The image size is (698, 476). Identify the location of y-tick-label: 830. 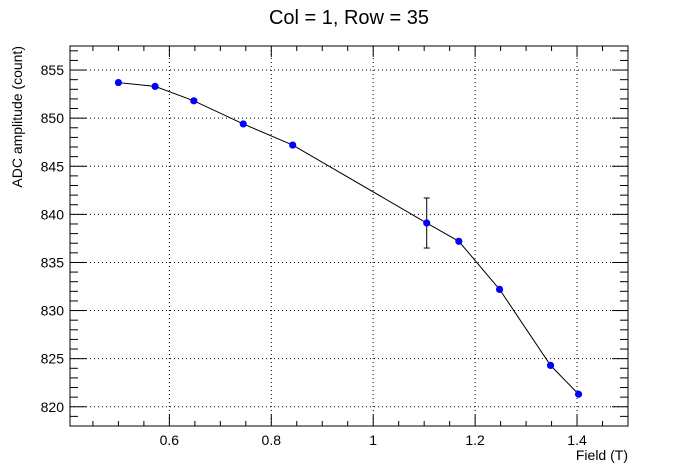
(53, 311).